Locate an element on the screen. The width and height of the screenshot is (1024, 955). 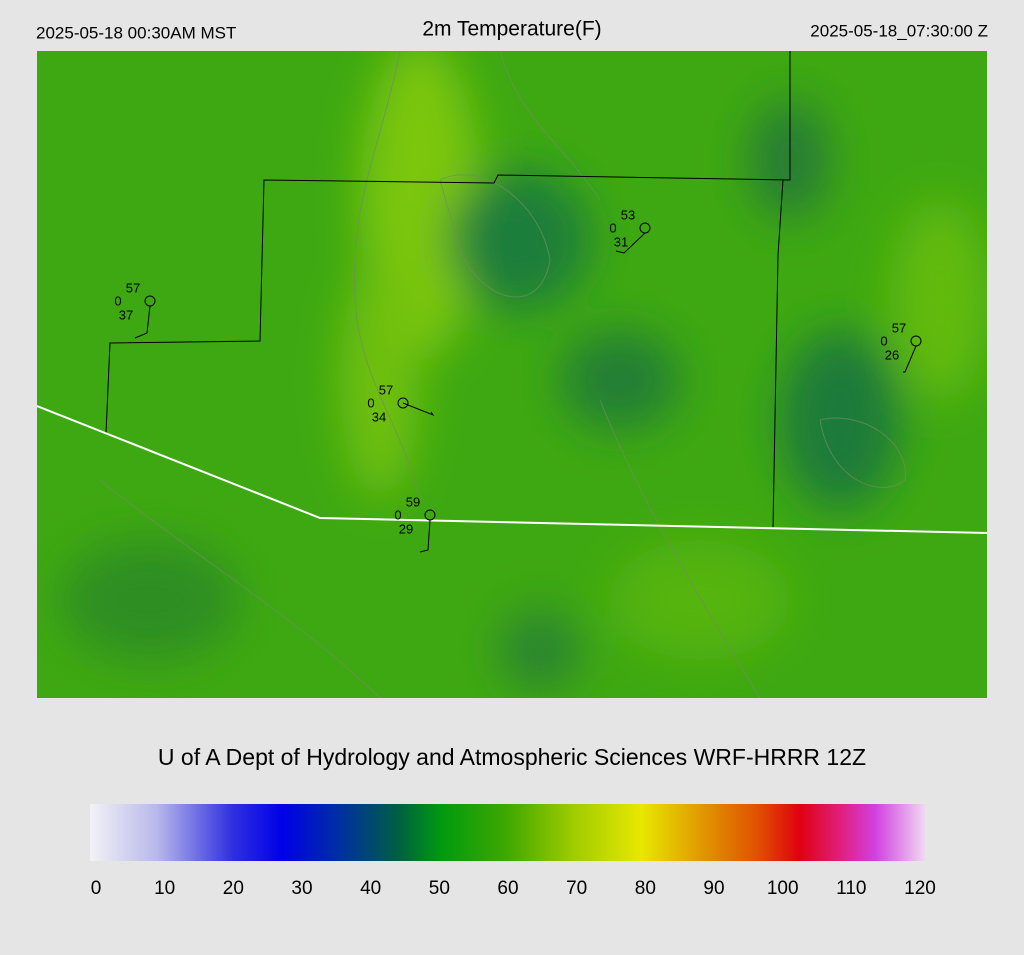
colorbar-tick-label: 100 is located at coordinates (783, 888).